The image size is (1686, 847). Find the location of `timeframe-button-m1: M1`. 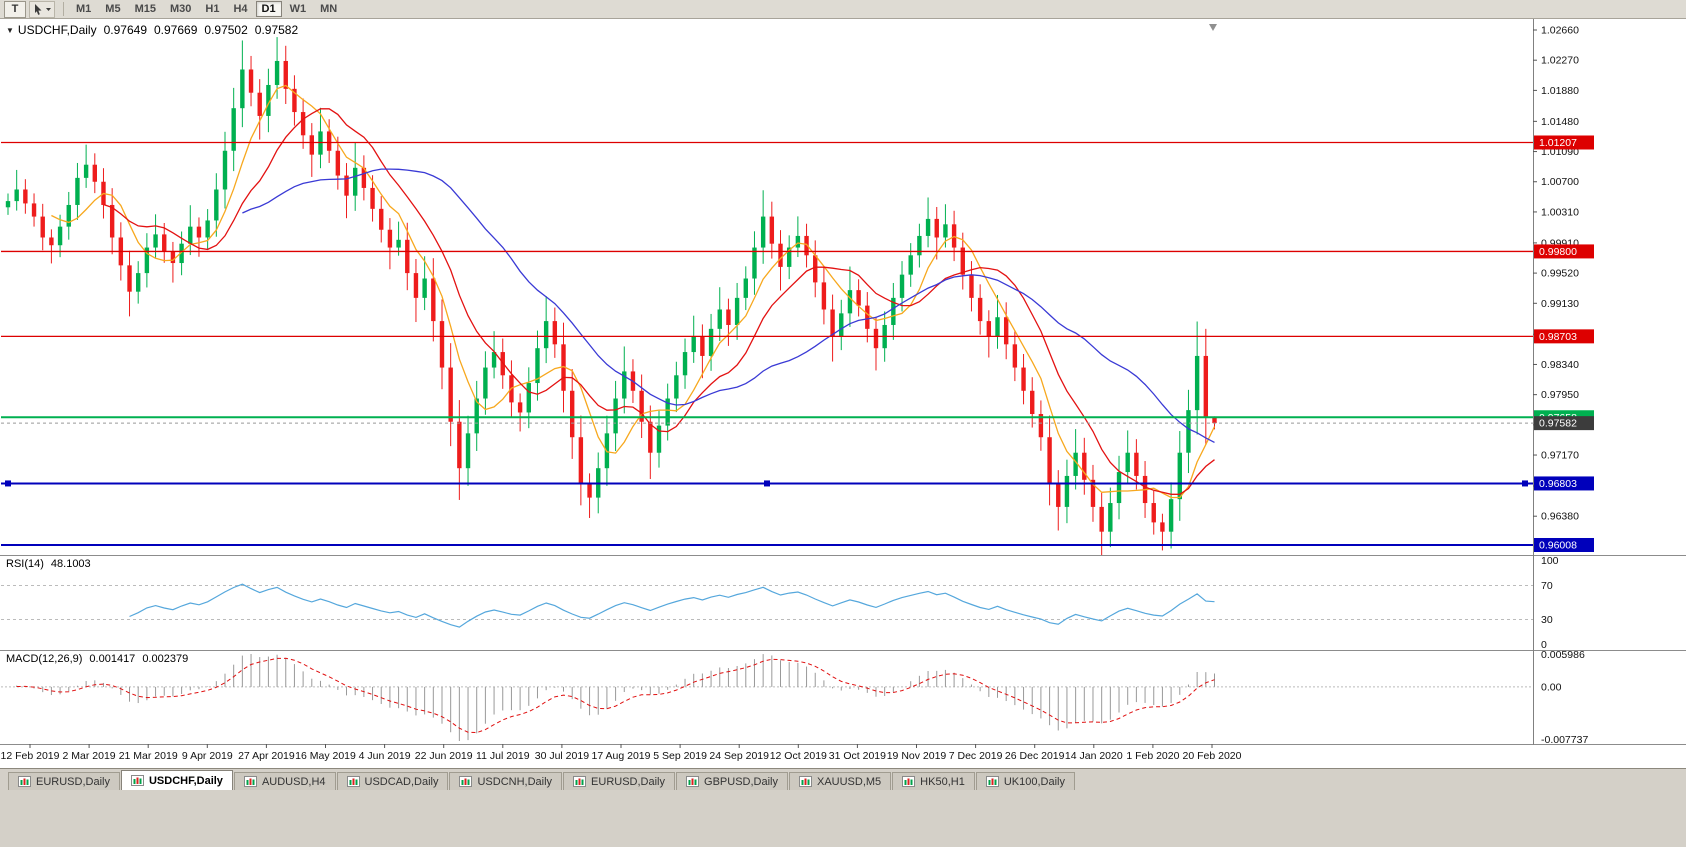

timeframe-button-m1: M1 is located at coordinates (84, 9).